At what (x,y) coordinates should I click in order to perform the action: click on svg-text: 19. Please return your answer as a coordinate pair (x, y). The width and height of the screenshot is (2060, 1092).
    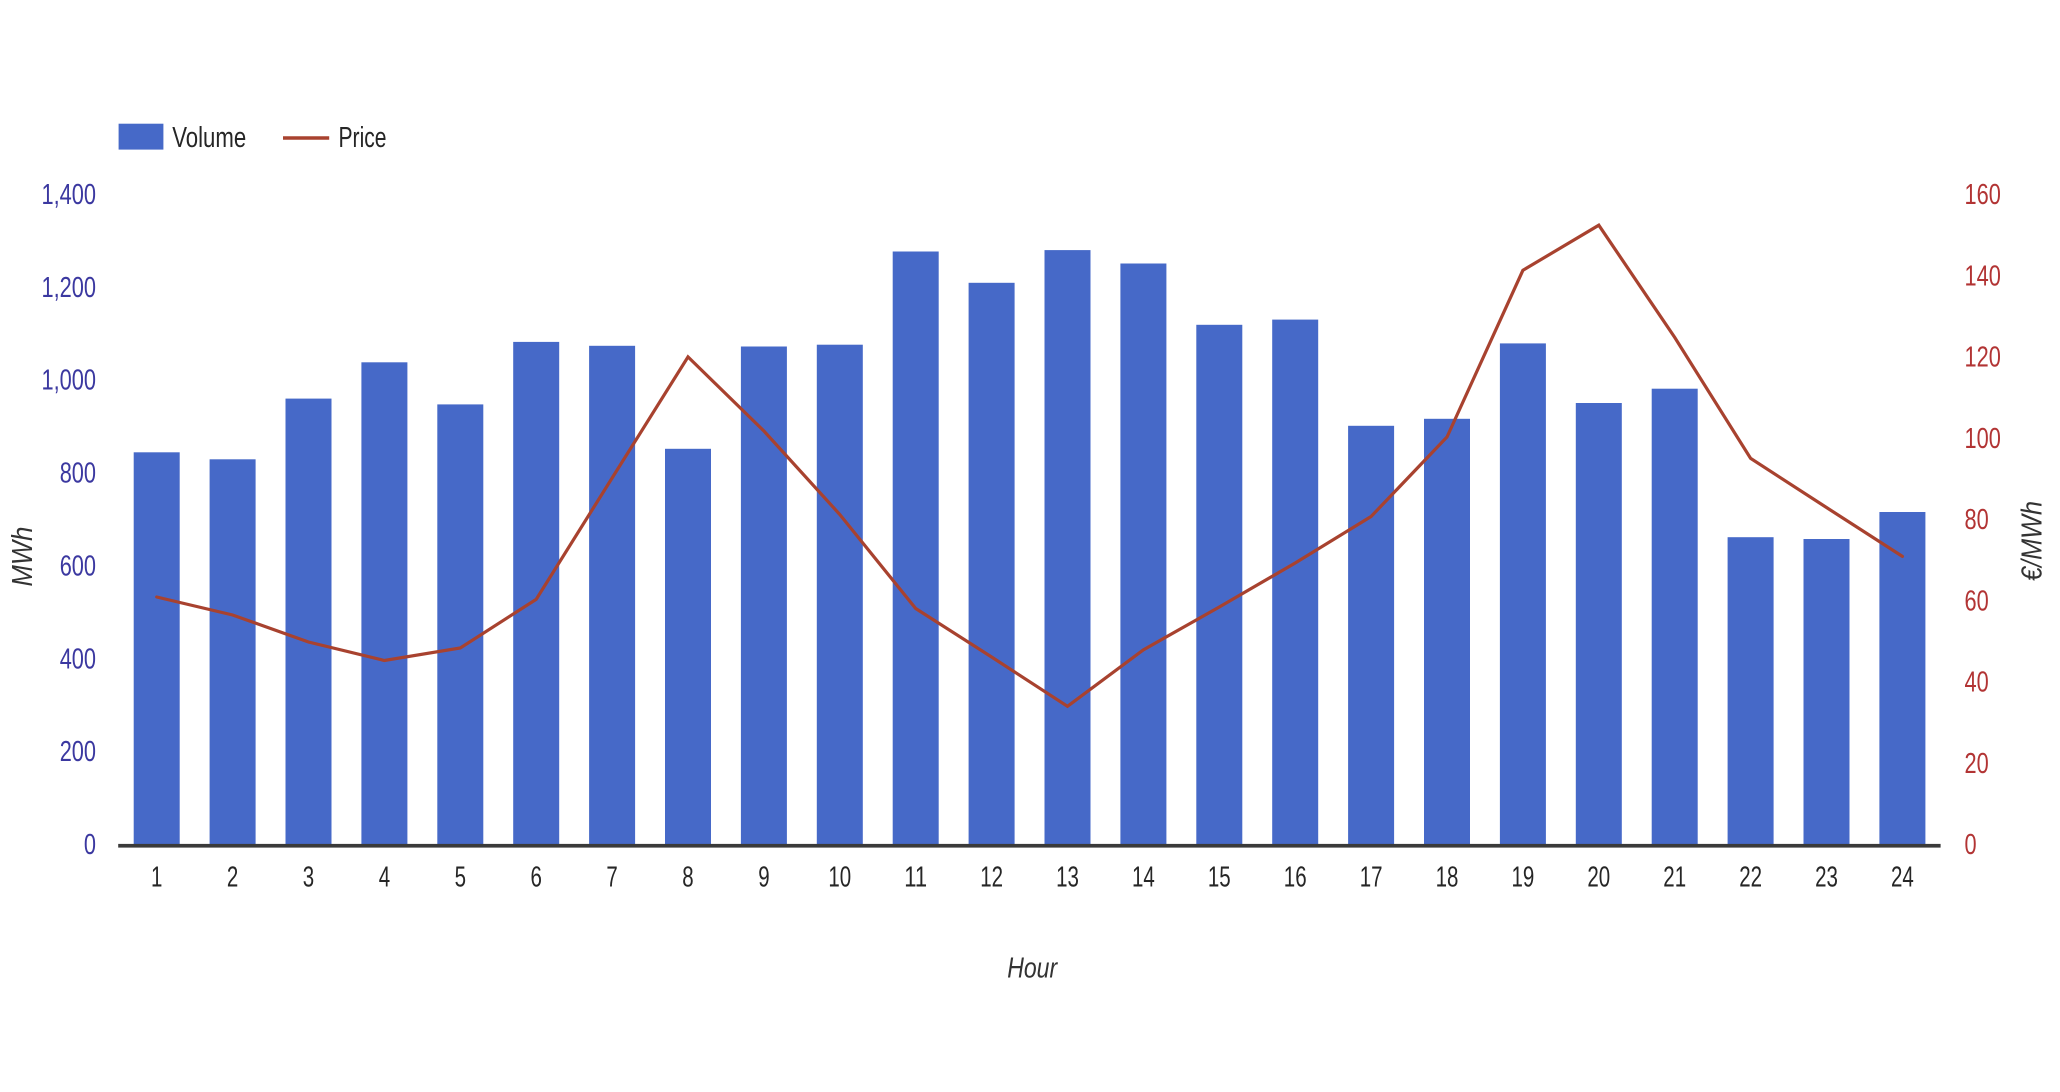
    Looking at the image, I should click on (1523, 878).